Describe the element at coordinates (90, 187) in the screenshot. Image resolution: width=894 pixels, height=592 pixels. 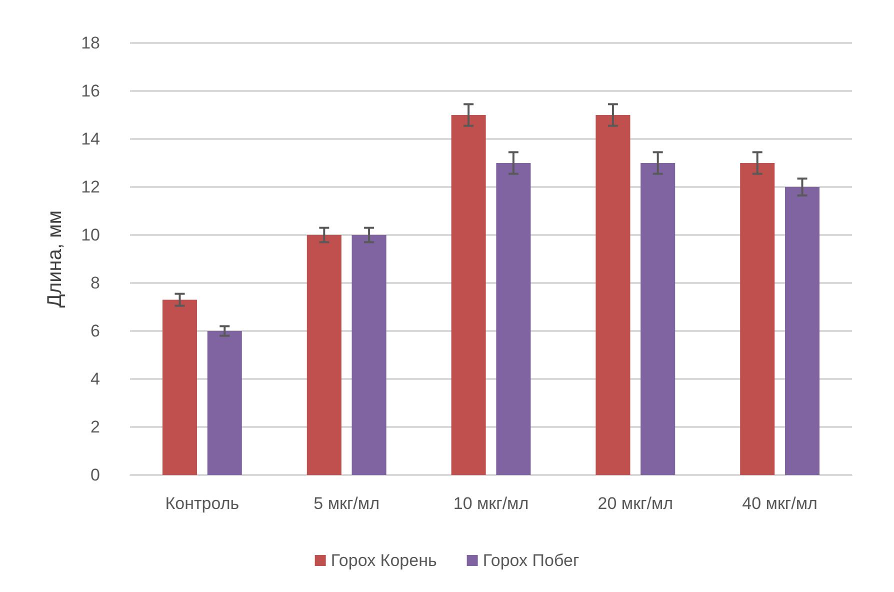
I see `y-tick-label: 12` at that location.